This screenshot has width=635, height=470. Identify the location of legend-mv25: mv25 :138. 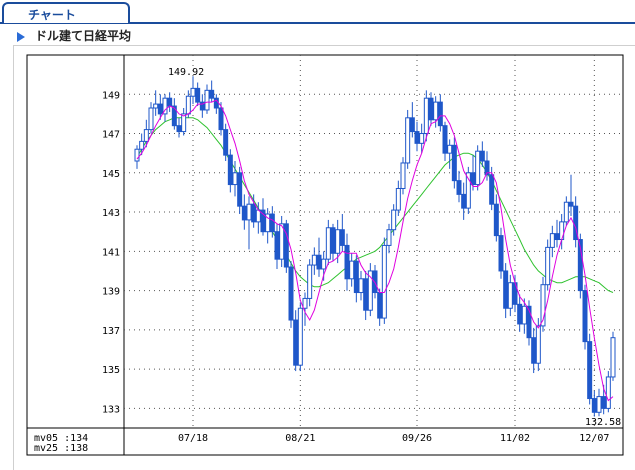
(61, 448).